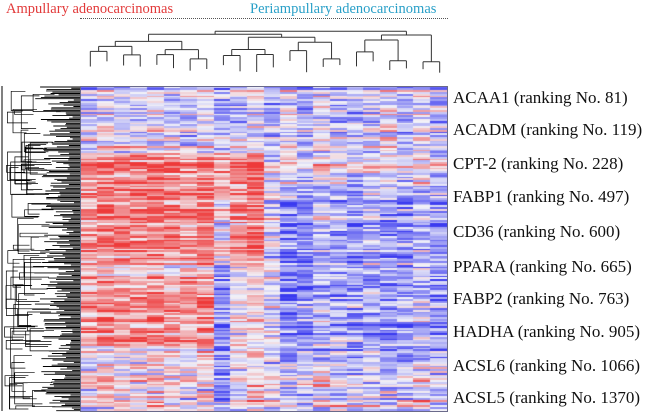 The height and width of the screenshot is (417, 660). Describe the element at coordinates (538, 163) in the screenshot. I see `gene-label-cpt2: CPT-2 (ranking No. 228)` at that location.